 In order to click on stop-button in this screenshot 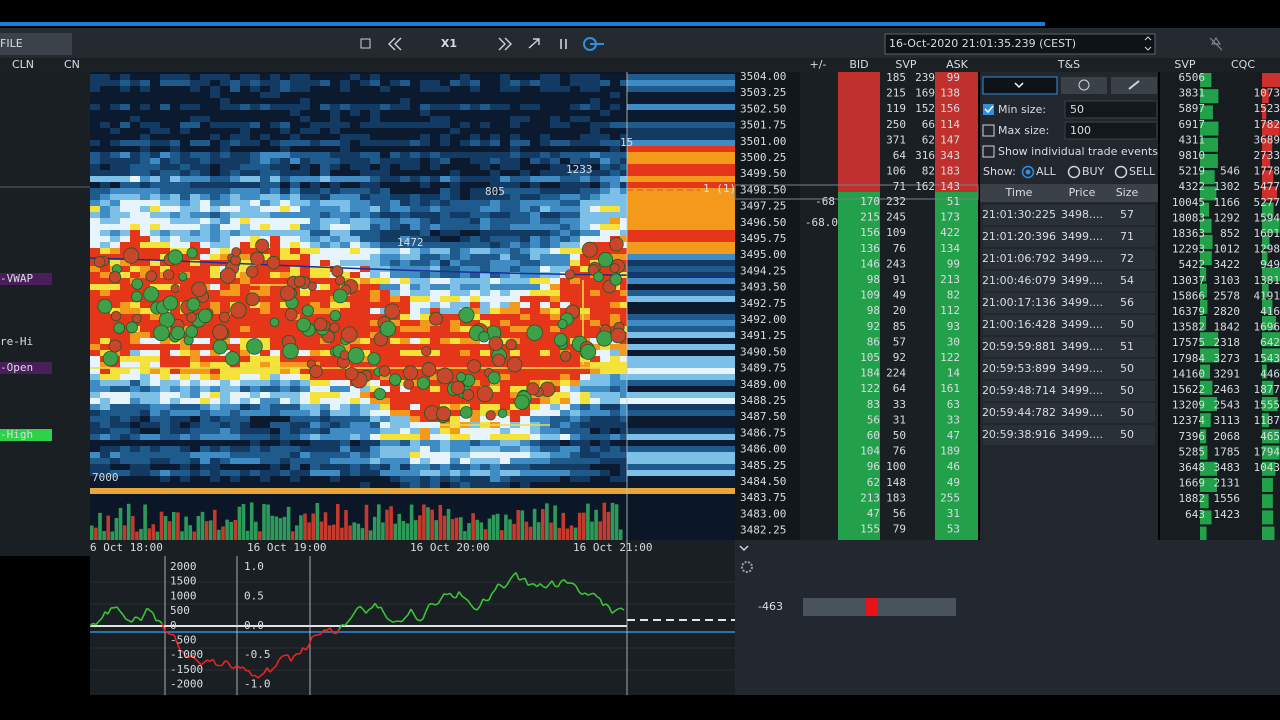, I will do `click(365, 43)`.